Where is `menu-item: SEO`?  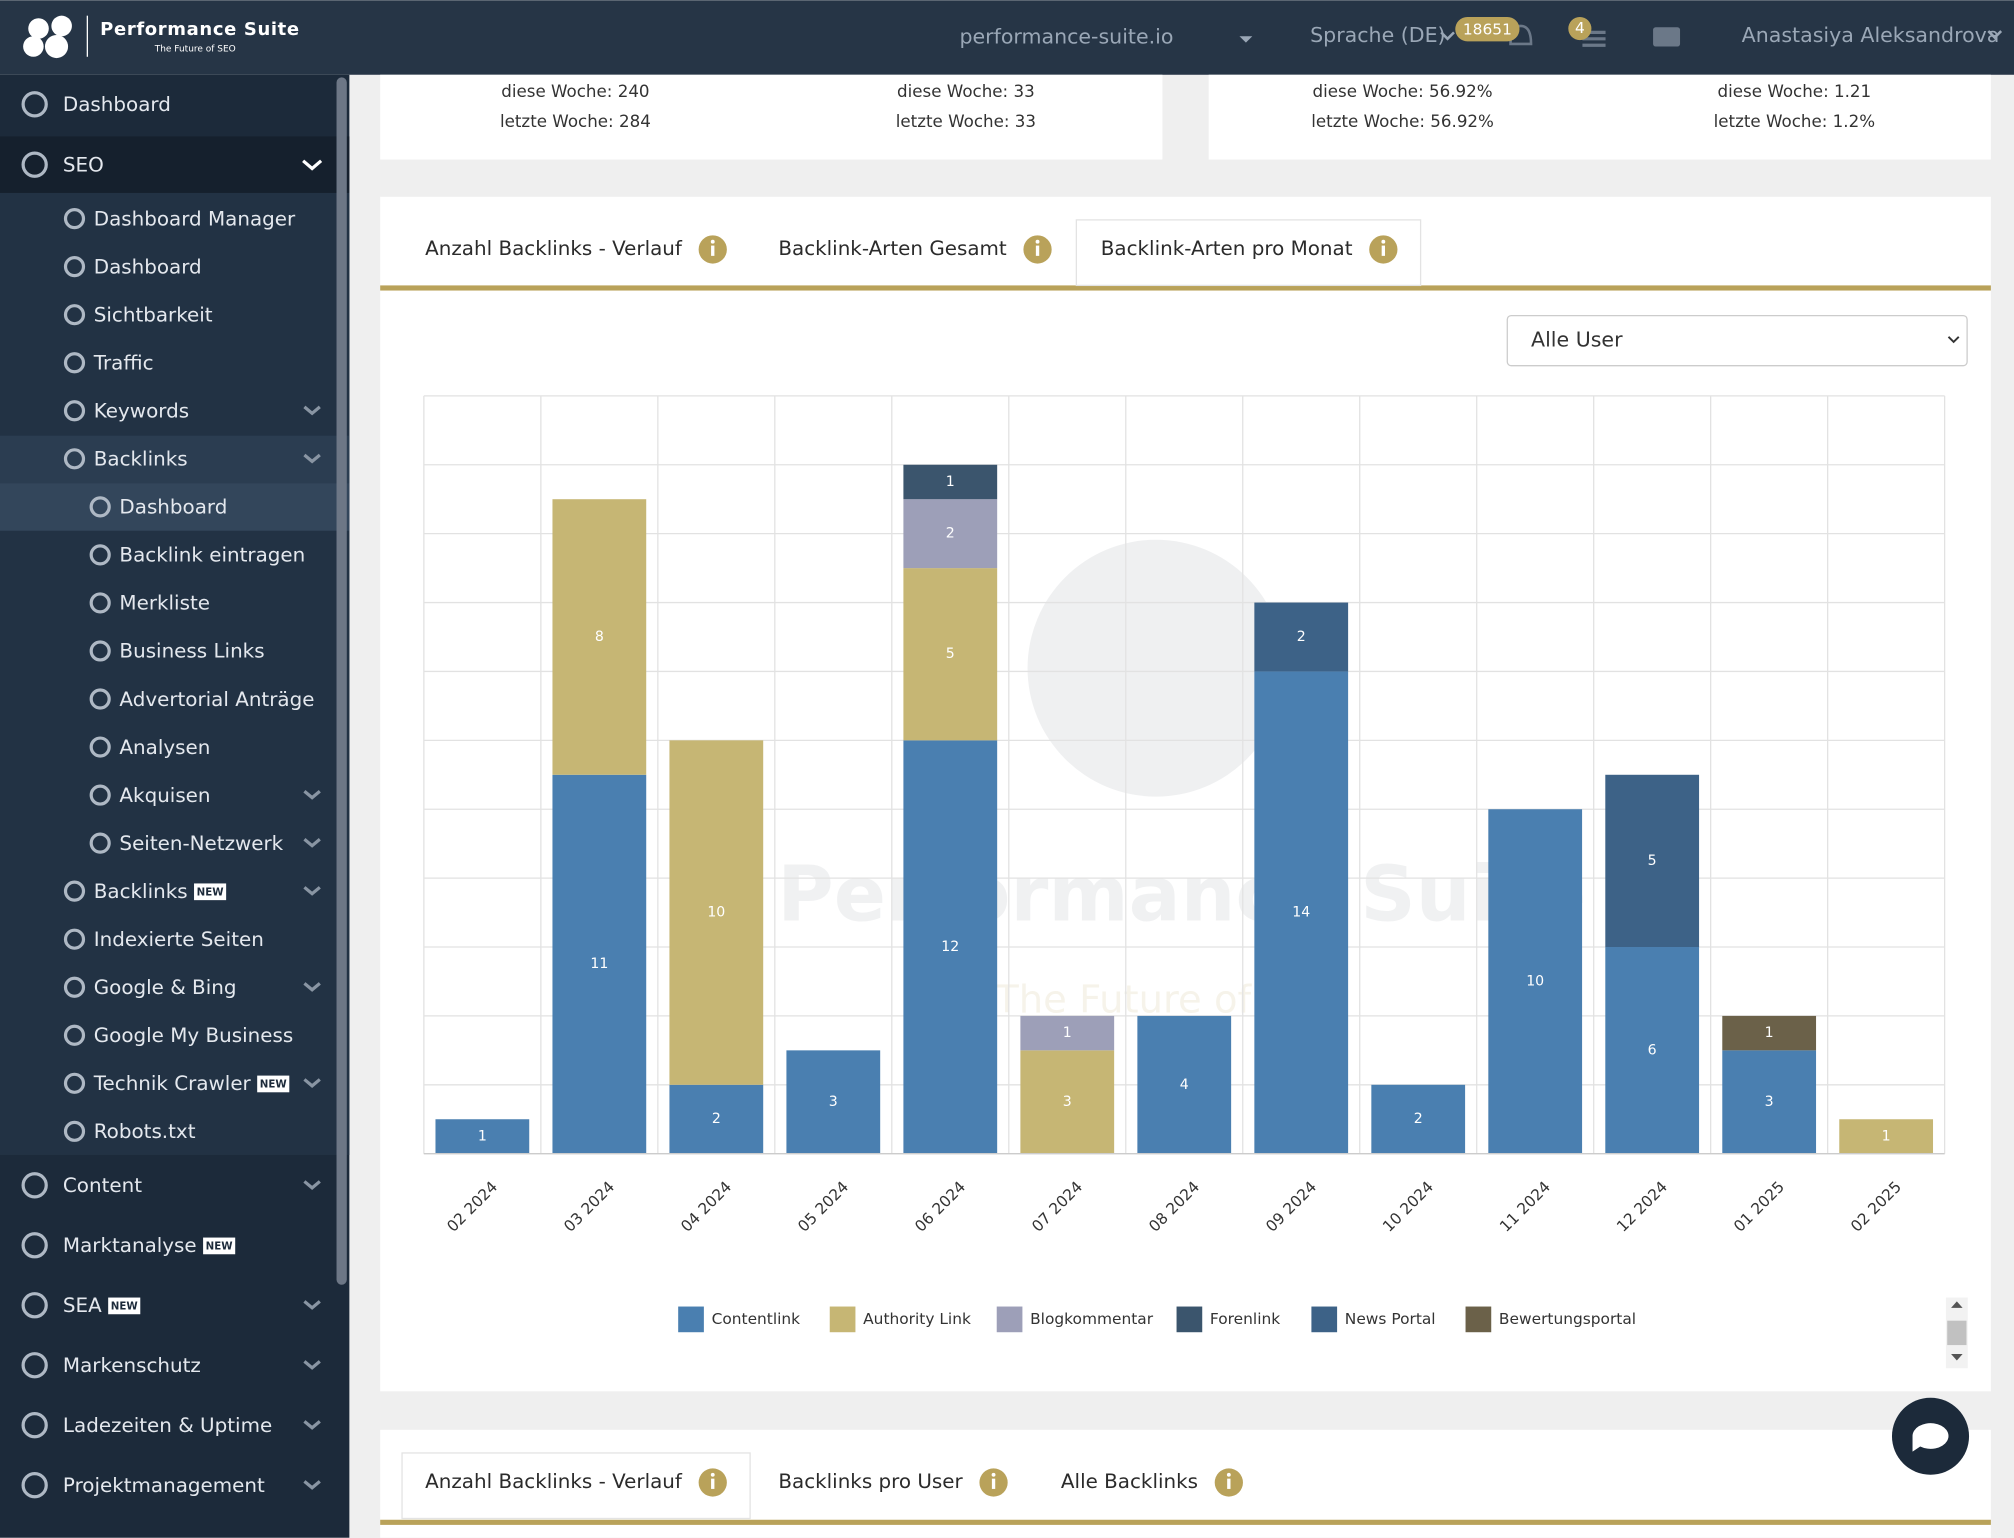 menu-item: SEO is located at coordinates (83, 164).